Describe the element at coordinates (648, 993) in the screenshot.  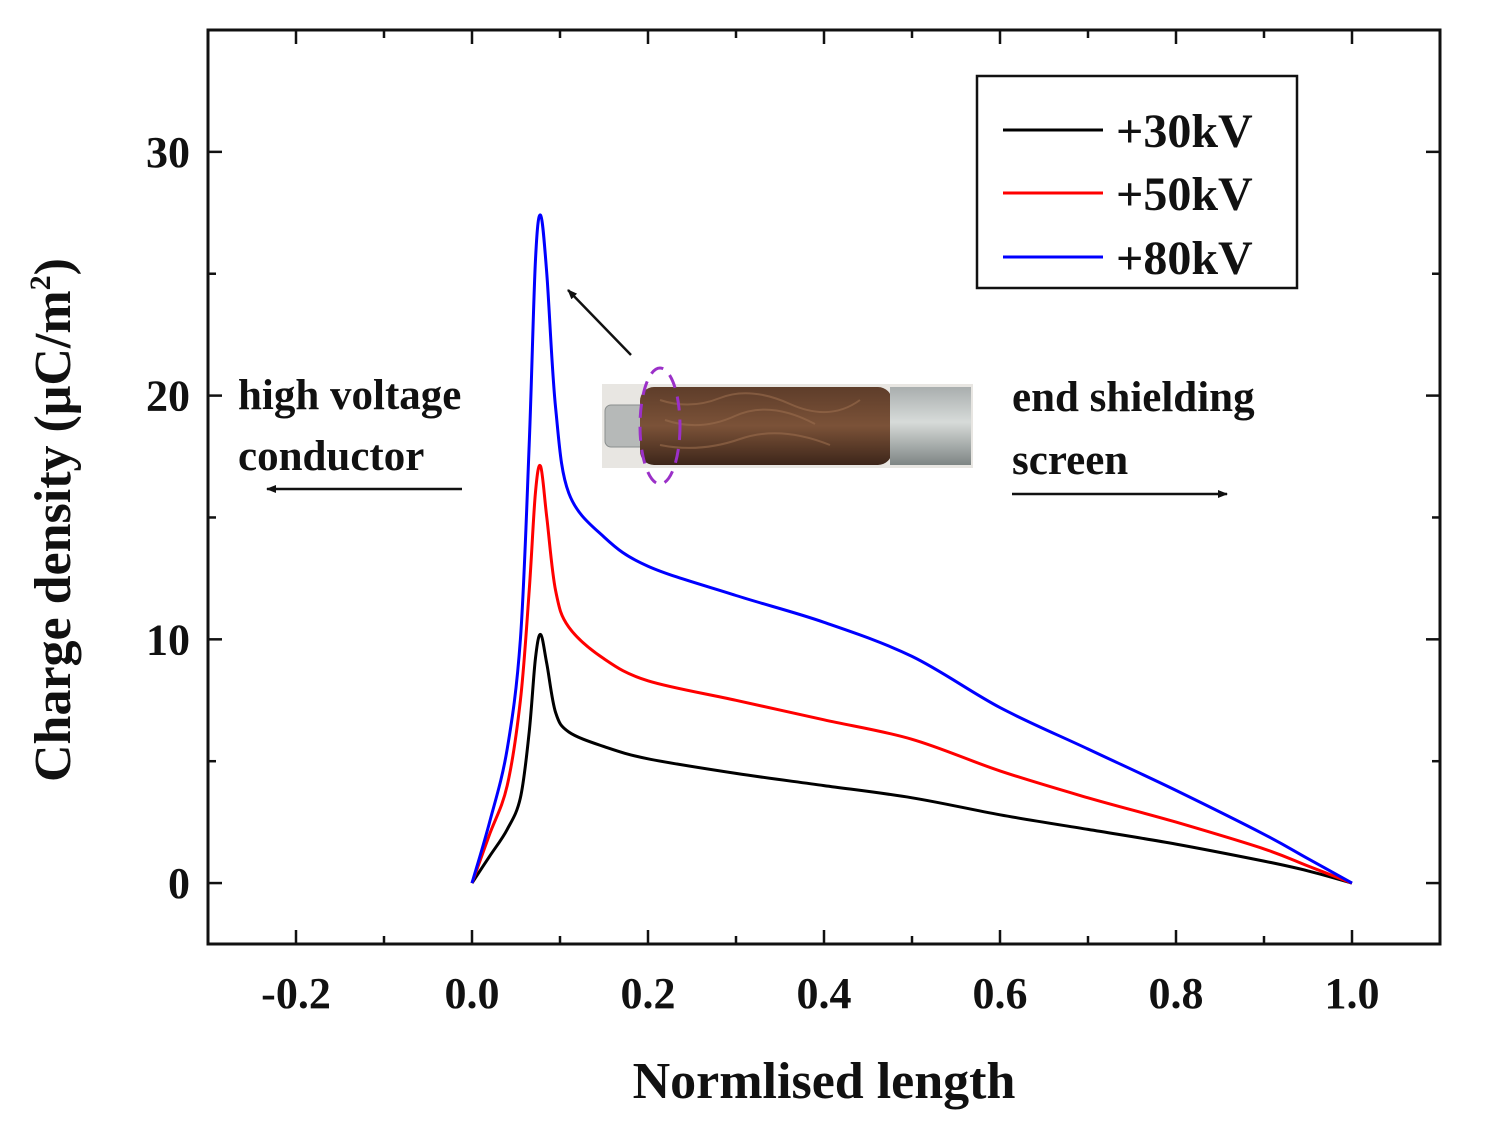
I see `x-tick-label: 0.2` at that location.